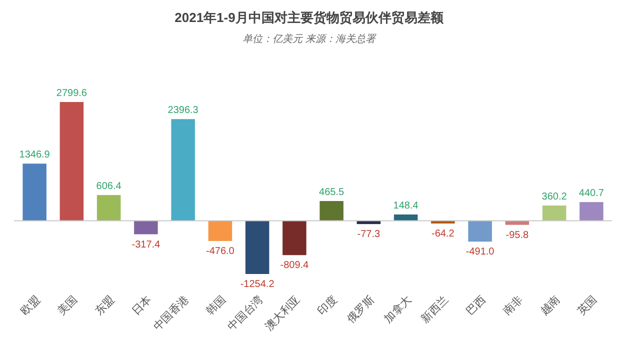  Describe the element at coordinates (555, 197) in the screenshot. I see `data-label: 360.2` at that location.